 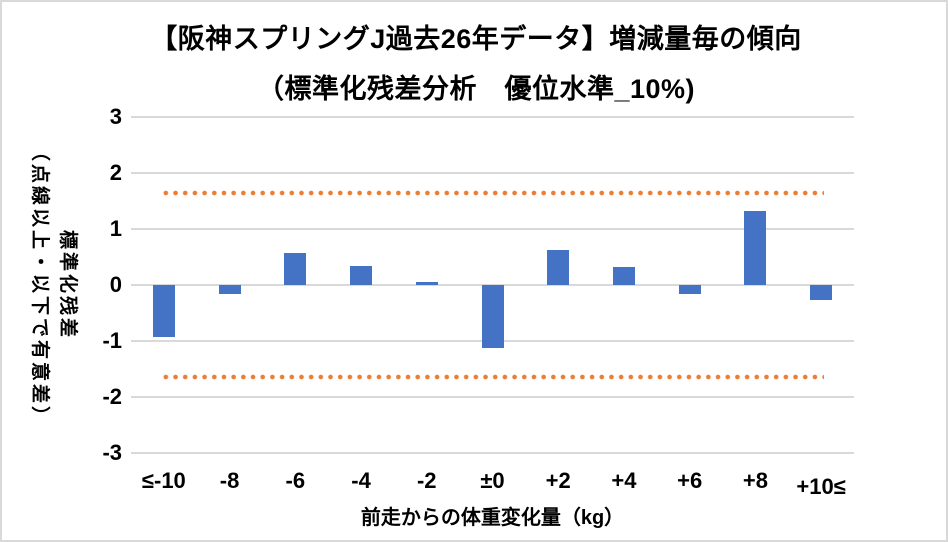 What do you see at coordinates (492, 518) in the screenshot?
I see `x-axis-title: 前走からの体重変化量（kg）` at bounding box center [492, 518].